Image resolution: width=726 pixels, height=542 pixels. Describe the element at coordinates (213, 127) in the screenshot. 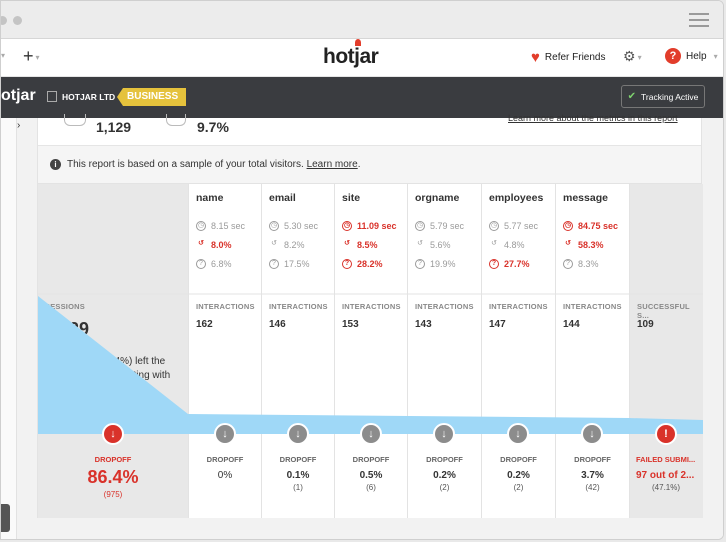

I see `conversion-rate: 9.7%` at that location.